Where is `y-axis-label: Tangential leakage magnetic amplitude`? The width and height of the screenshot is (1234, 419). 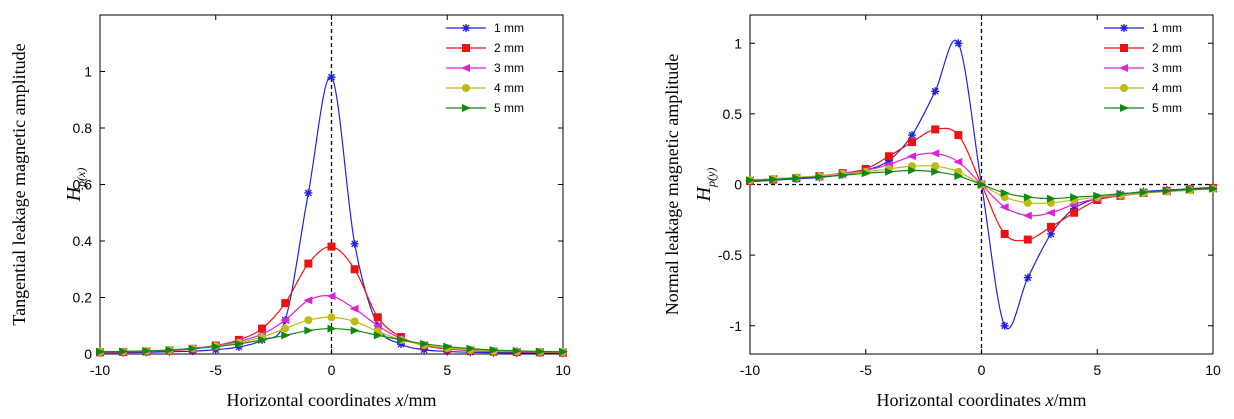
y-axis-label: Tangential leakage magnetic amplitude is located at coordinates (19, 184).